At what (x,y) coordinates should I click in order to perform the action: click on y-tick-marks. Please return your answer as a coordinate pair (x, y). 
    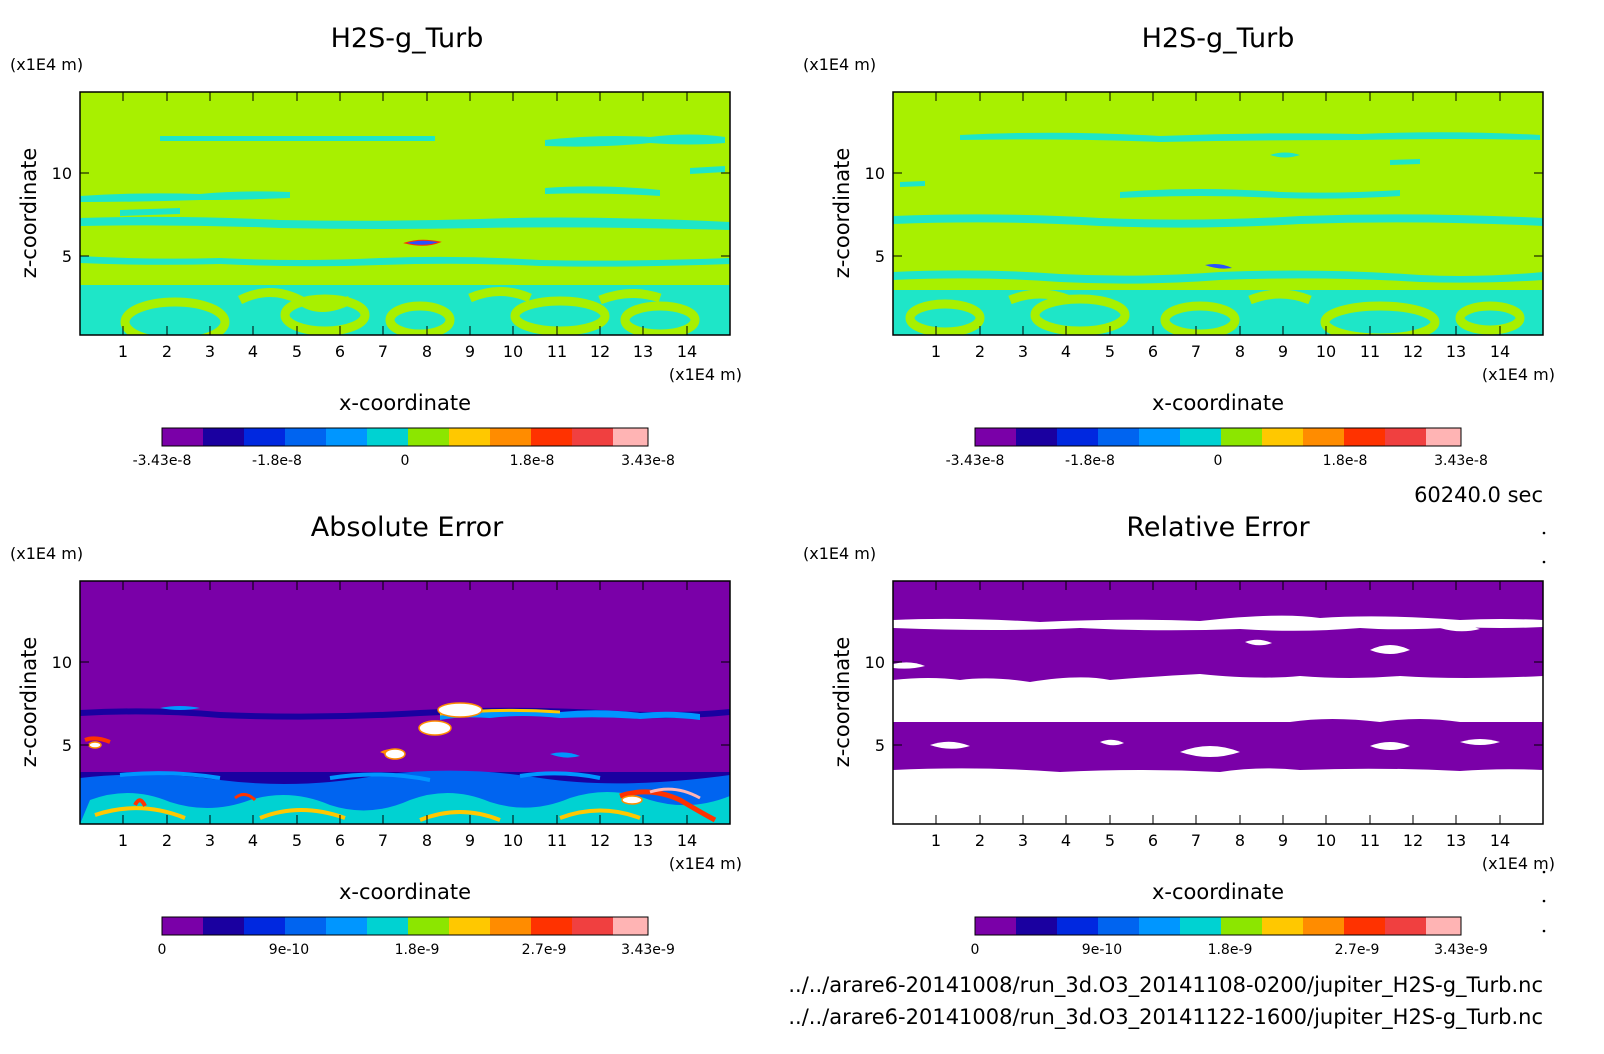
    Looking at the image, I should click on (1218, 703).